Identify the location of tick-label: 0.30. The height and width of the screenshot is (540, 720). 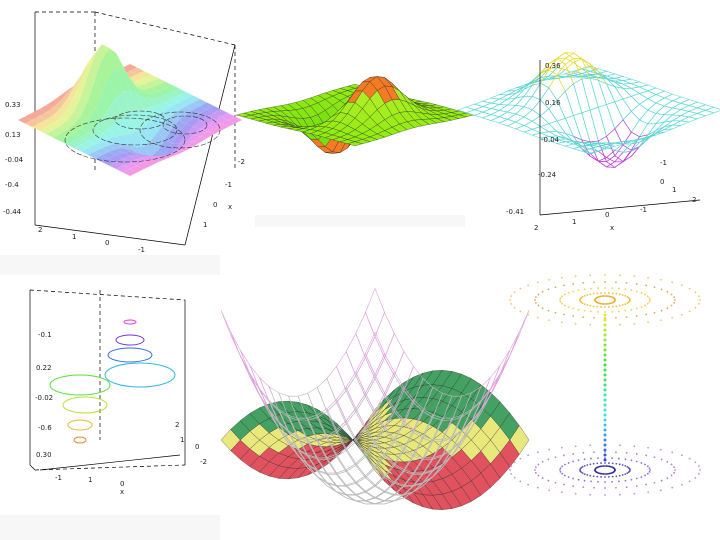
(44, 455).